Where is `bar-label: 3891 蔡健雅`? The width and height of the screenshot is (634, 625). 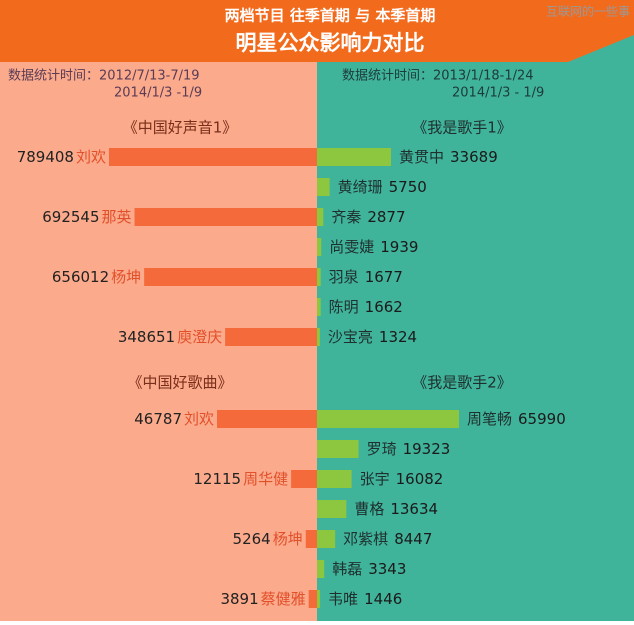 bar-label: 3891 蔡健雅 is located at coordinates (262, 599).